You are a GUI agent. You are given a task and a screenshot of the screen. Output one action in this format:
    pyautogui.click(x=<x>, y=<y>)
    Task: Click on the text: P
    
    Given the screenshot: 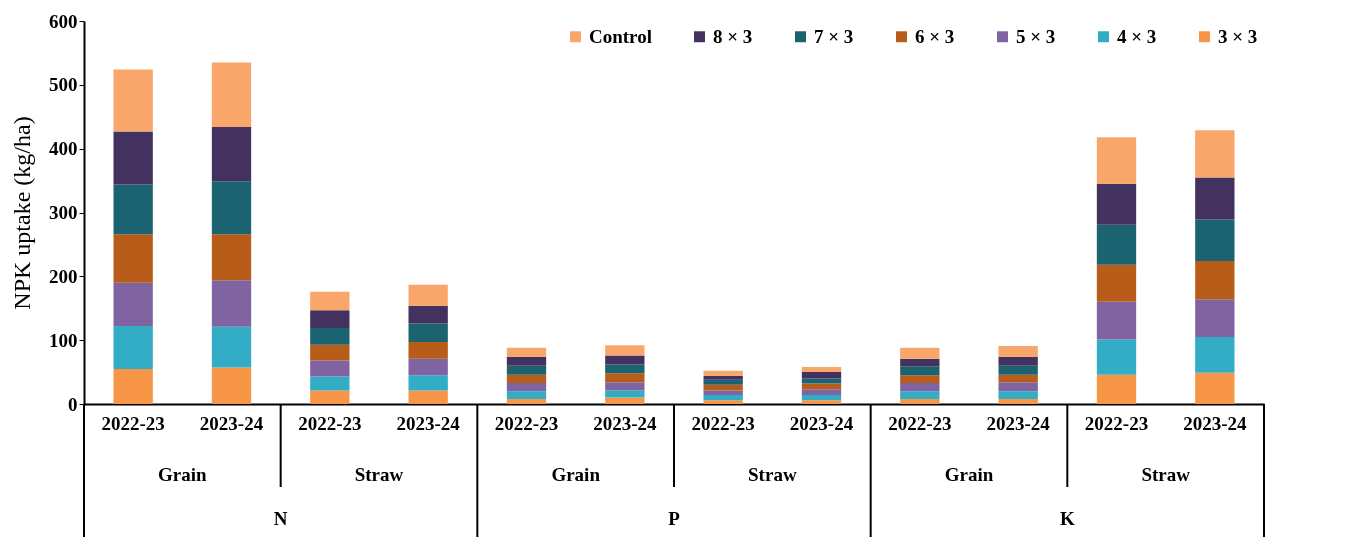 What is the action you would take?
    pyautogui.click(x=674, y=518)
    